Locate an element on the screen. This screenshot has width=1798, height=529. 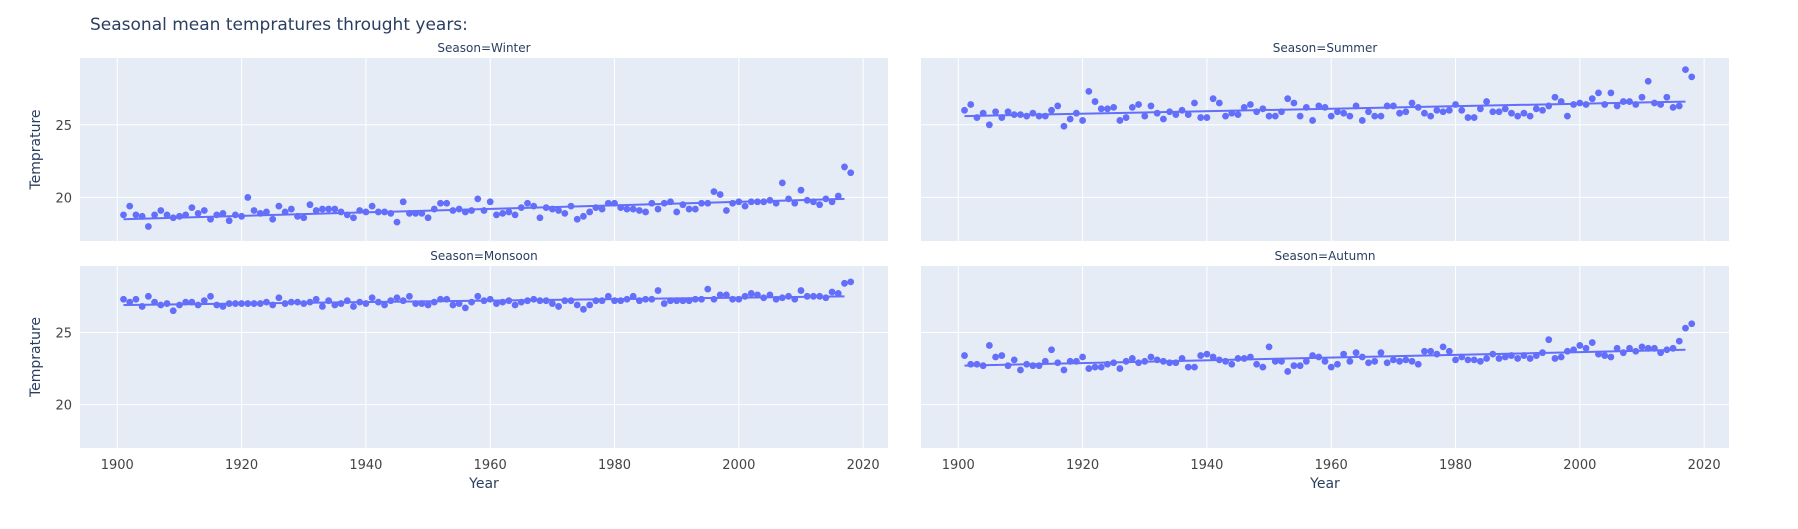
x-tick-label: 1960 is located at coordinates (490, 465).